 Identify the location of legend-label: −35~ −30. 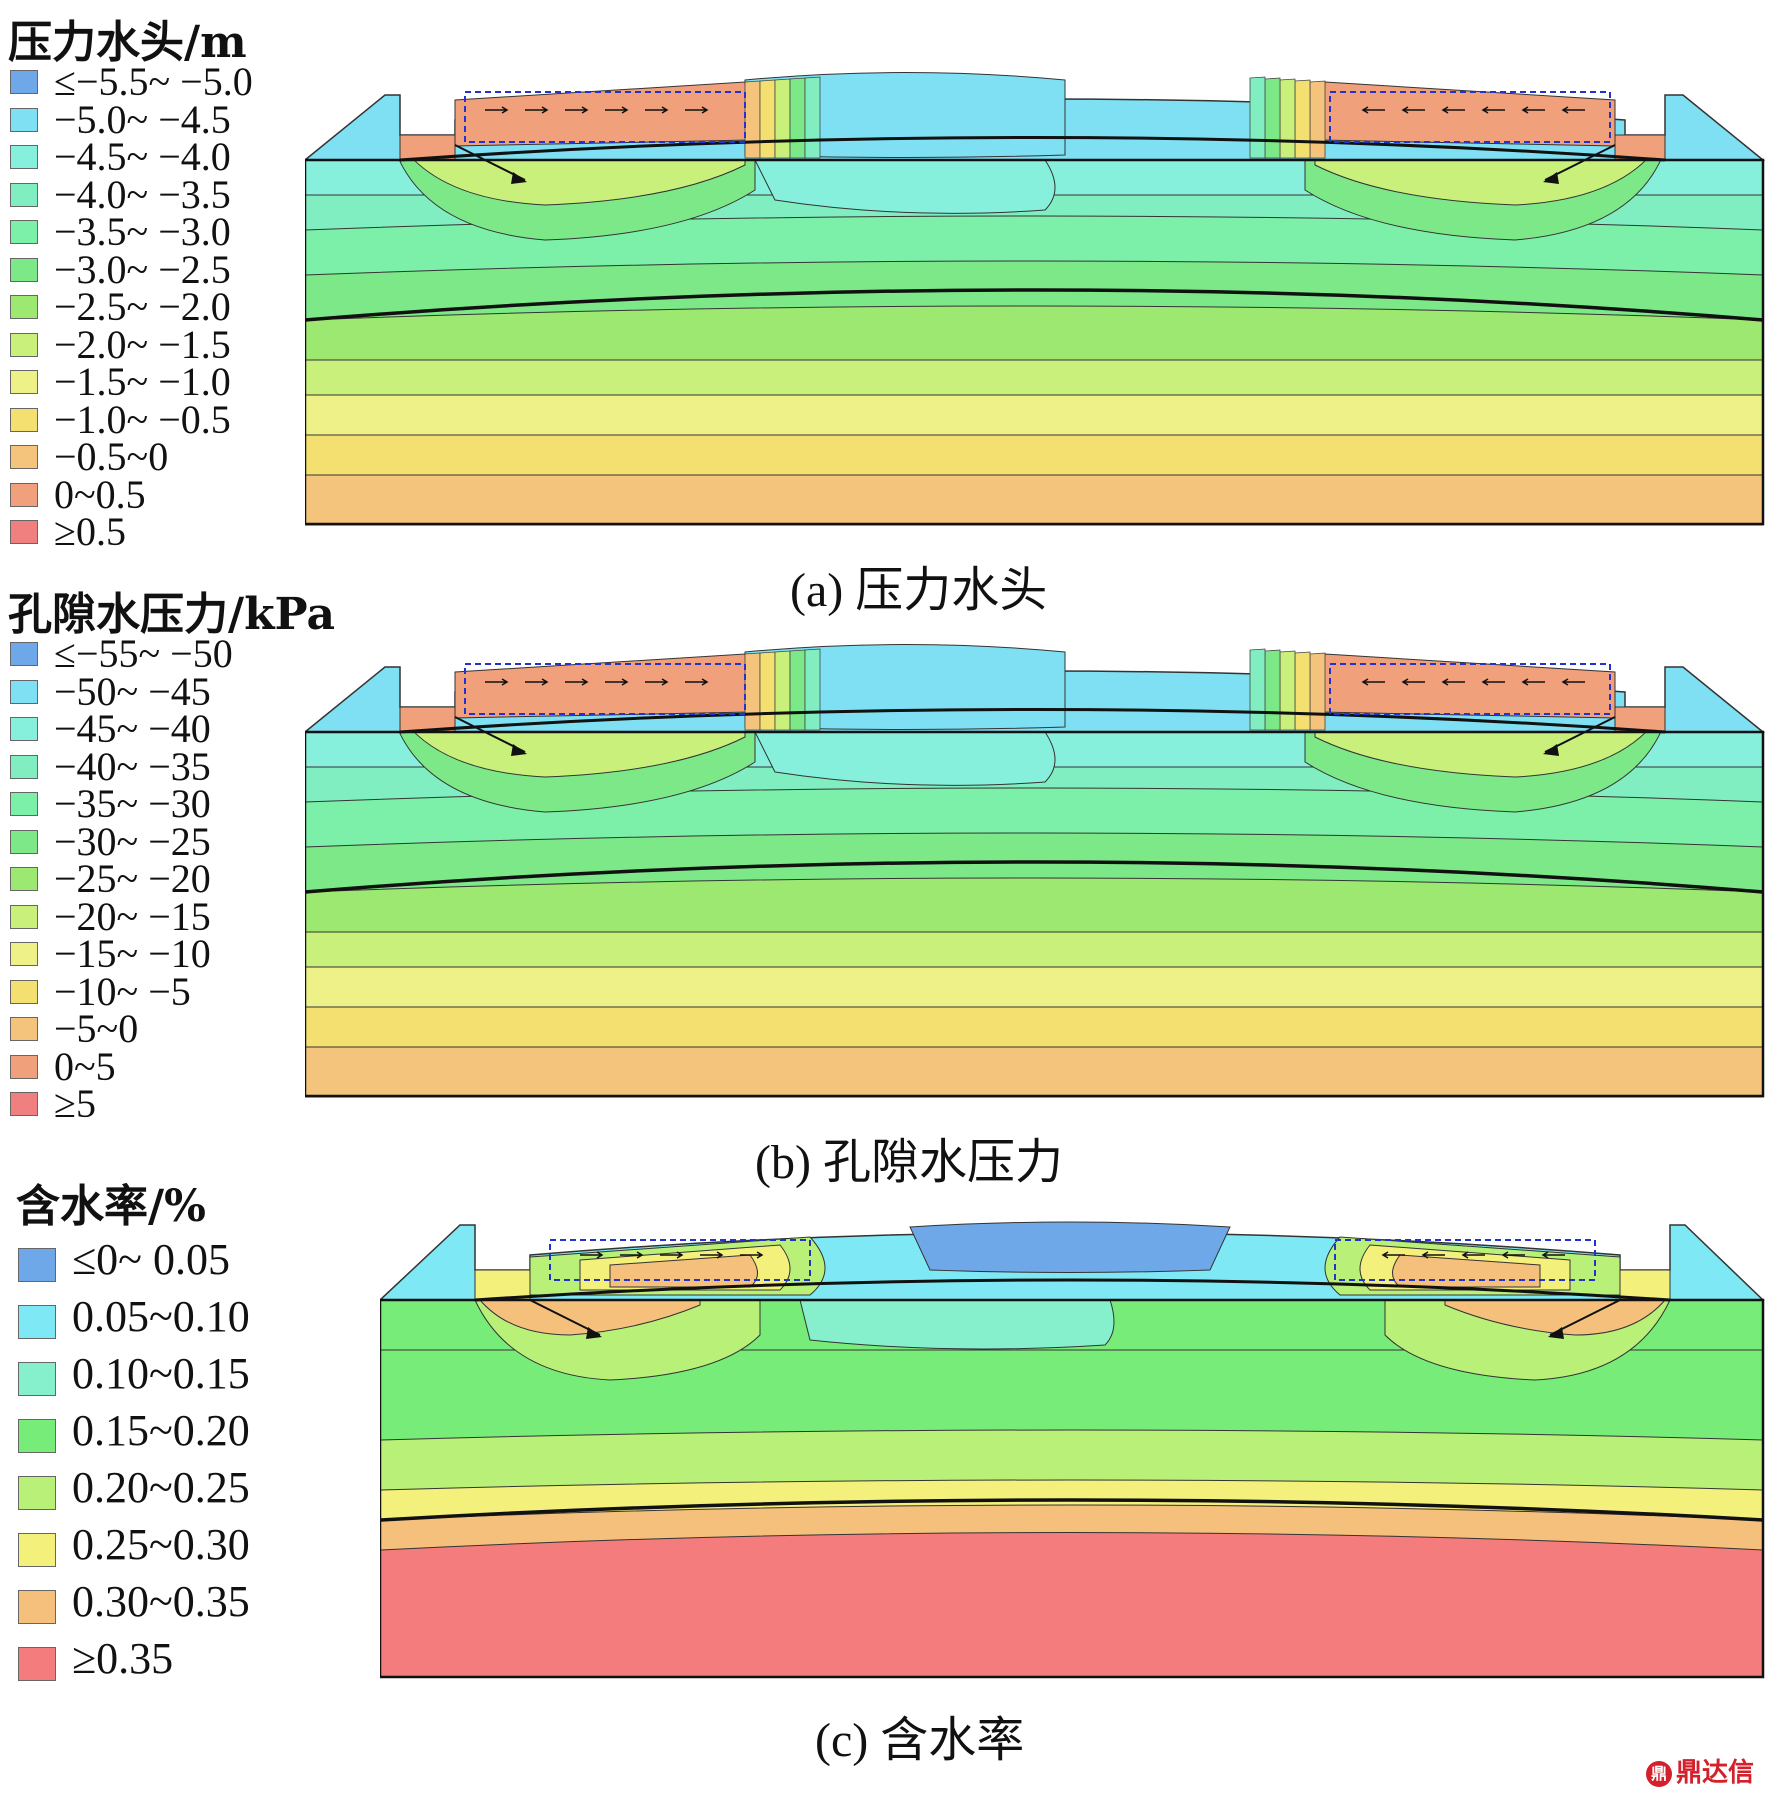
(132, 803).